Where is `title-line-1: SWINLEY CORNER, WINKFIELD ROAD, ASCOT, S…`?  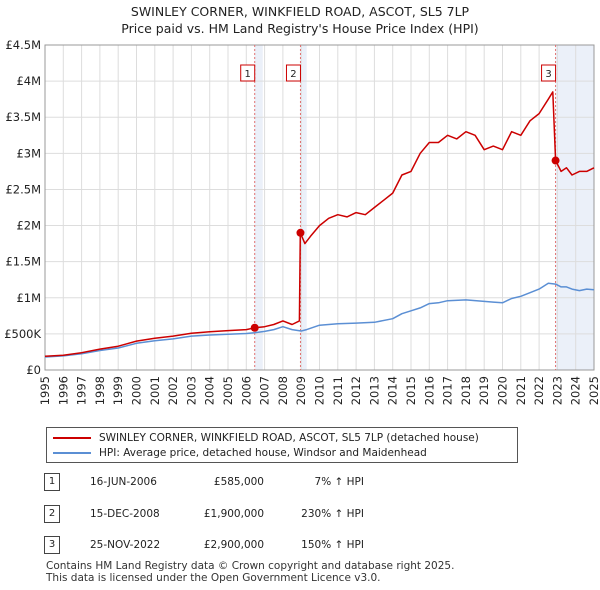
title-line-1: SWINLEY CORNER, WINKFIELD ROAD, ASCOT, S… is located at coordinates (300, 11).